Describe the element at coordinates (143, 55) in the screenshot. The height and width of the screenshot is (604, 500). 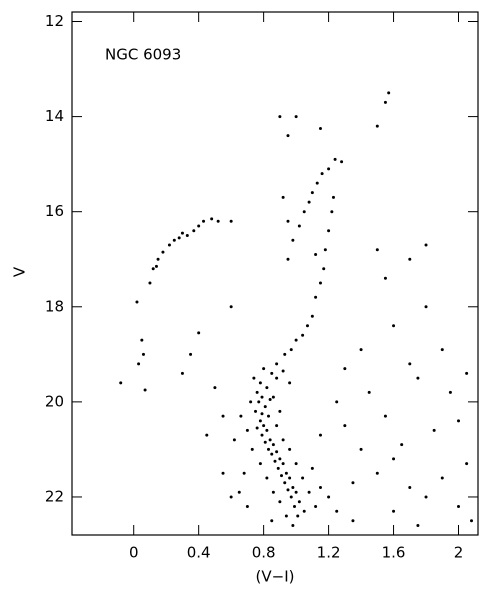
I see `chart-title: NGC 6093` at that location.